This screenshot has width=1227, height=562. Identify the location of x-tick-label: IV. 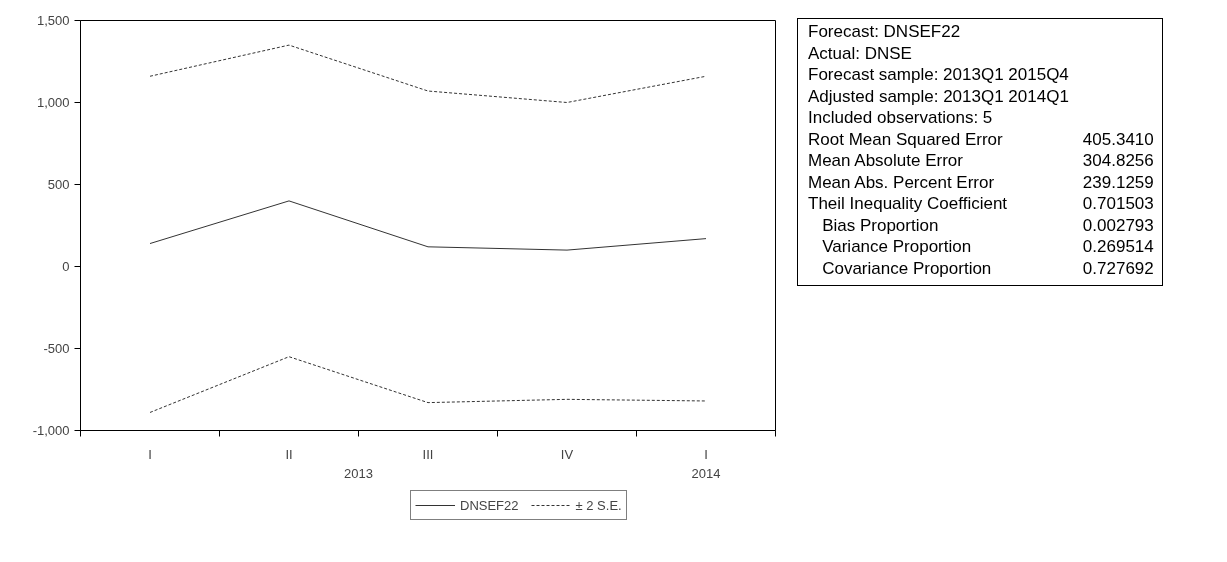
(567, 454).